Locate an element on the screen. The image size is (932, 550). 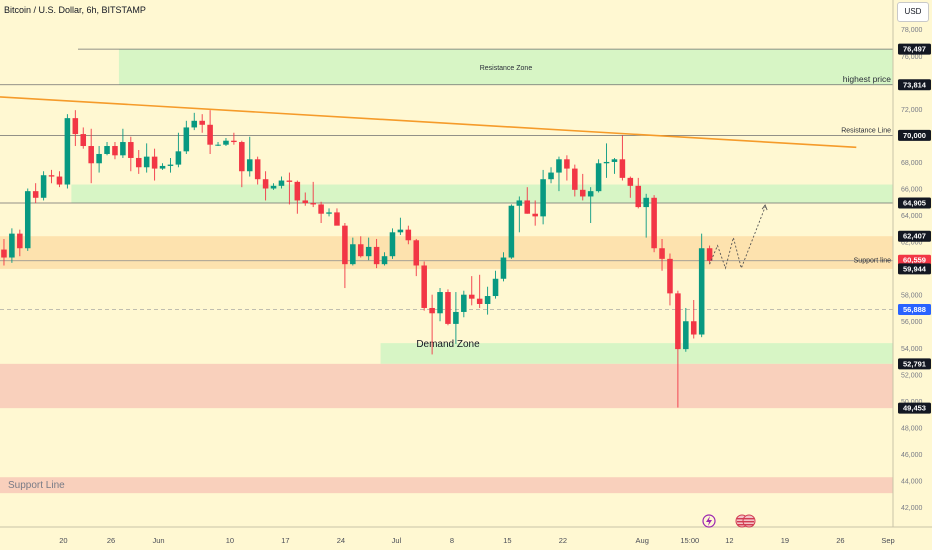
price-label: 56,888 is located at coordinates (914, 309).